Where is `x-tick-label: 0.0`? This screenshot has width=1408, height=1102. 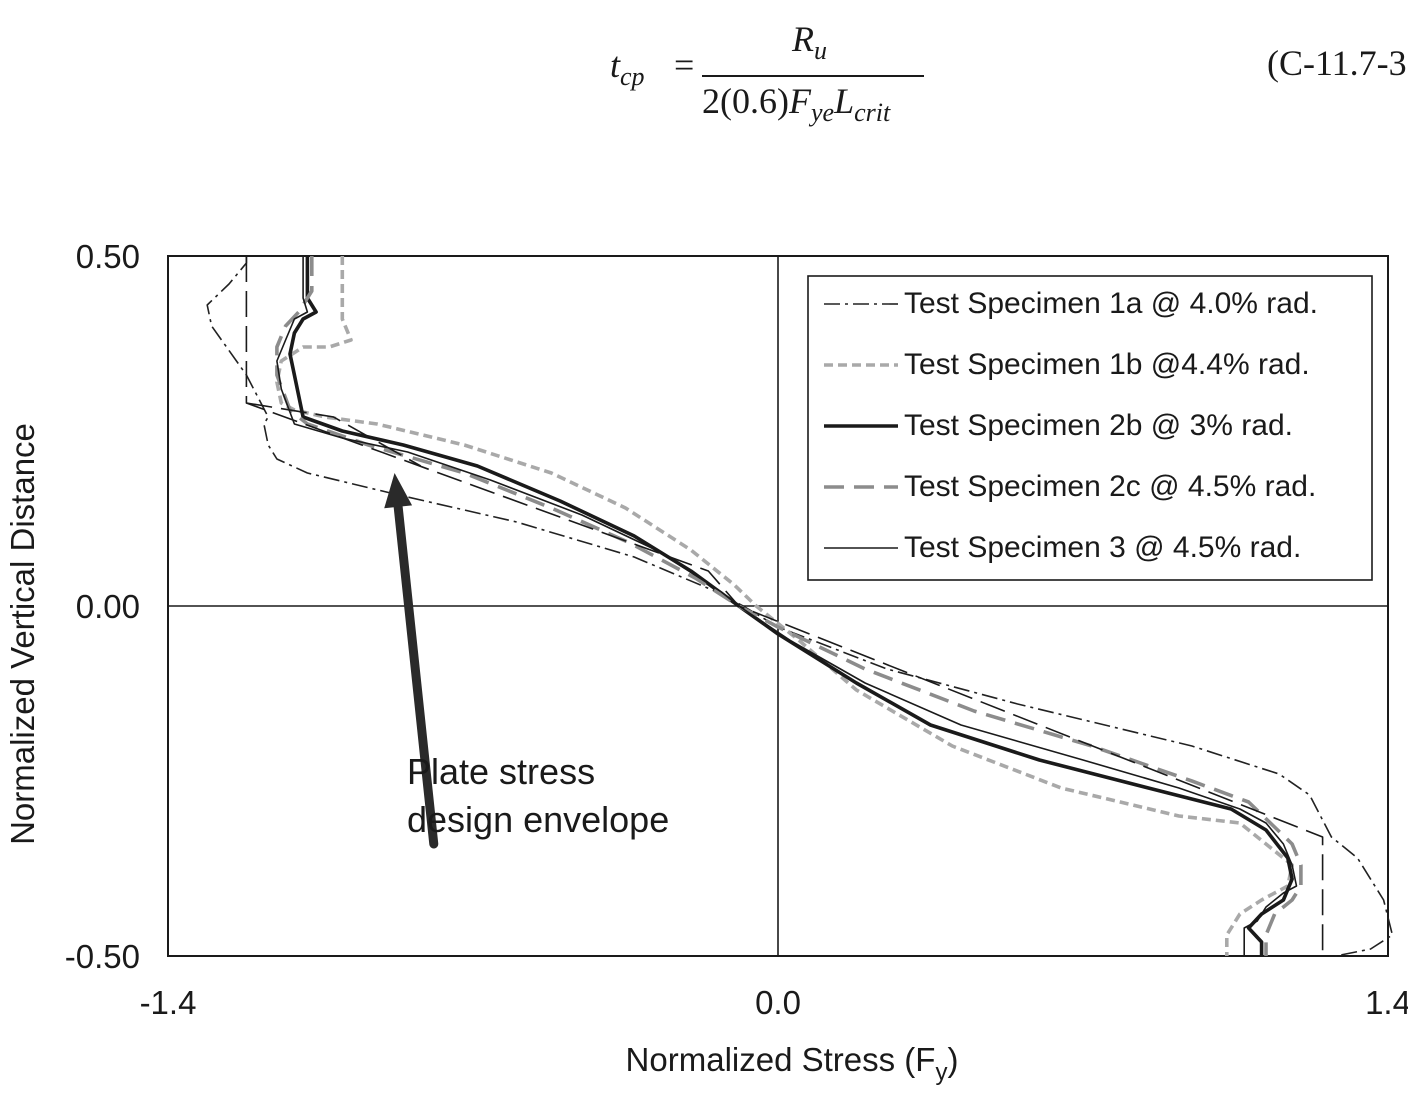 x-tick-label: 0.0 is located at coordinates (778, 1002).